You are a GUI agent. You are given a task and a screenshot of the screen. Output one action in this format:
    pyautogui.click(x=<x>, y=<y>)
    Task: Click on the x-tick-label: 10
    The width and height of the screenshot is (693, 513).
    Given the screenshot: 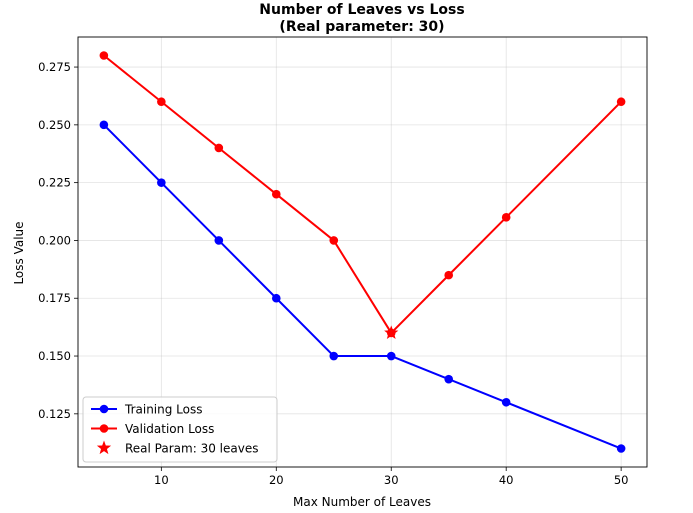 What is the action you would take?
    pyautogui.click(x=161, y=480)
    